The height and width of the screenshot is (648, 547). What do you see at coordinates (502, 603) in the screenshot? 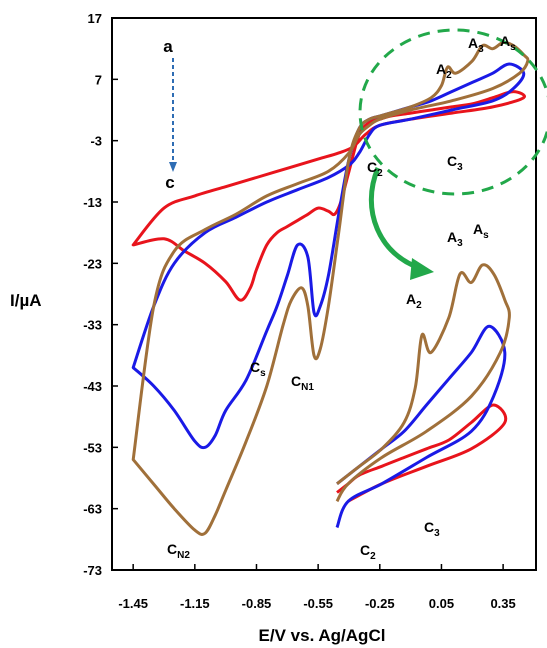
I see `x-tick-label: 0.35` at bounding box center [502, 603].